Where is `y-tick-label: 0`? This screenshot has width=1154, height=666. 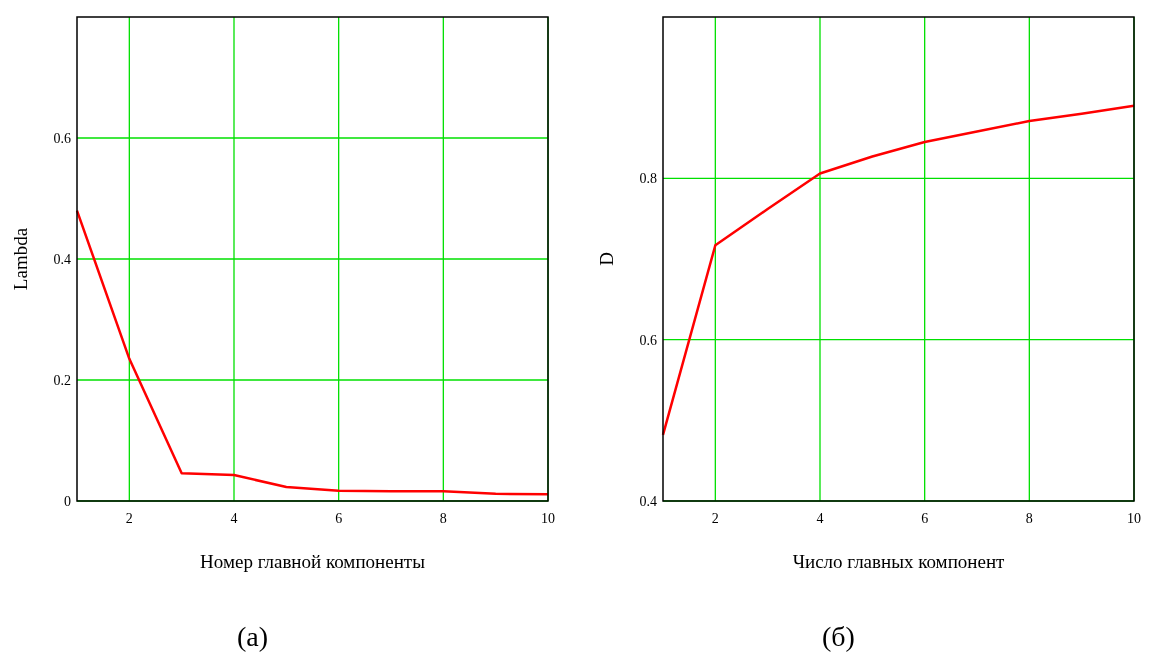
y-tick-label: 0 is located at coordinates (67, 501).